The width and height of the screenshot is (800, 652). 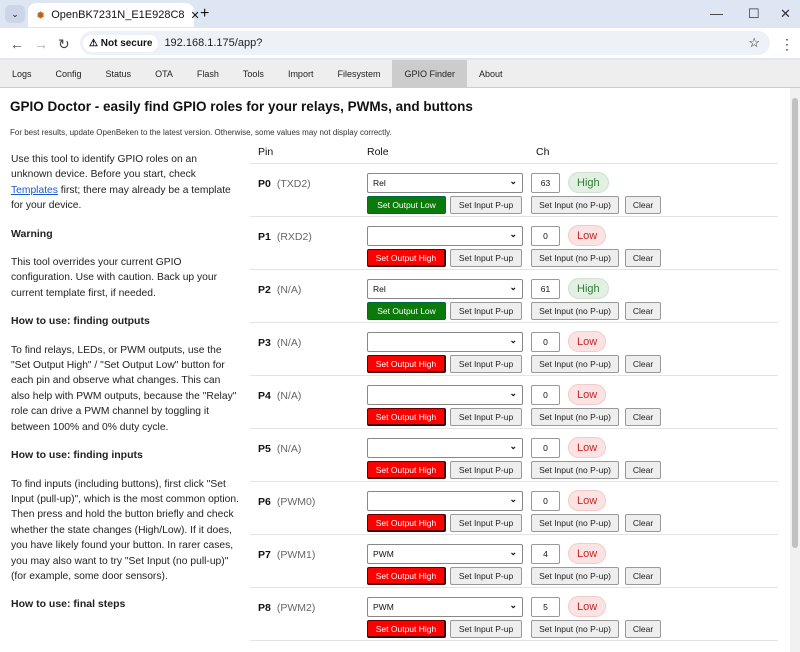 What do you see at coordinates (213, 43) in the screenshot?
I see `url-text: 192.168.1.175/app?` at bounding box center [213, 43].